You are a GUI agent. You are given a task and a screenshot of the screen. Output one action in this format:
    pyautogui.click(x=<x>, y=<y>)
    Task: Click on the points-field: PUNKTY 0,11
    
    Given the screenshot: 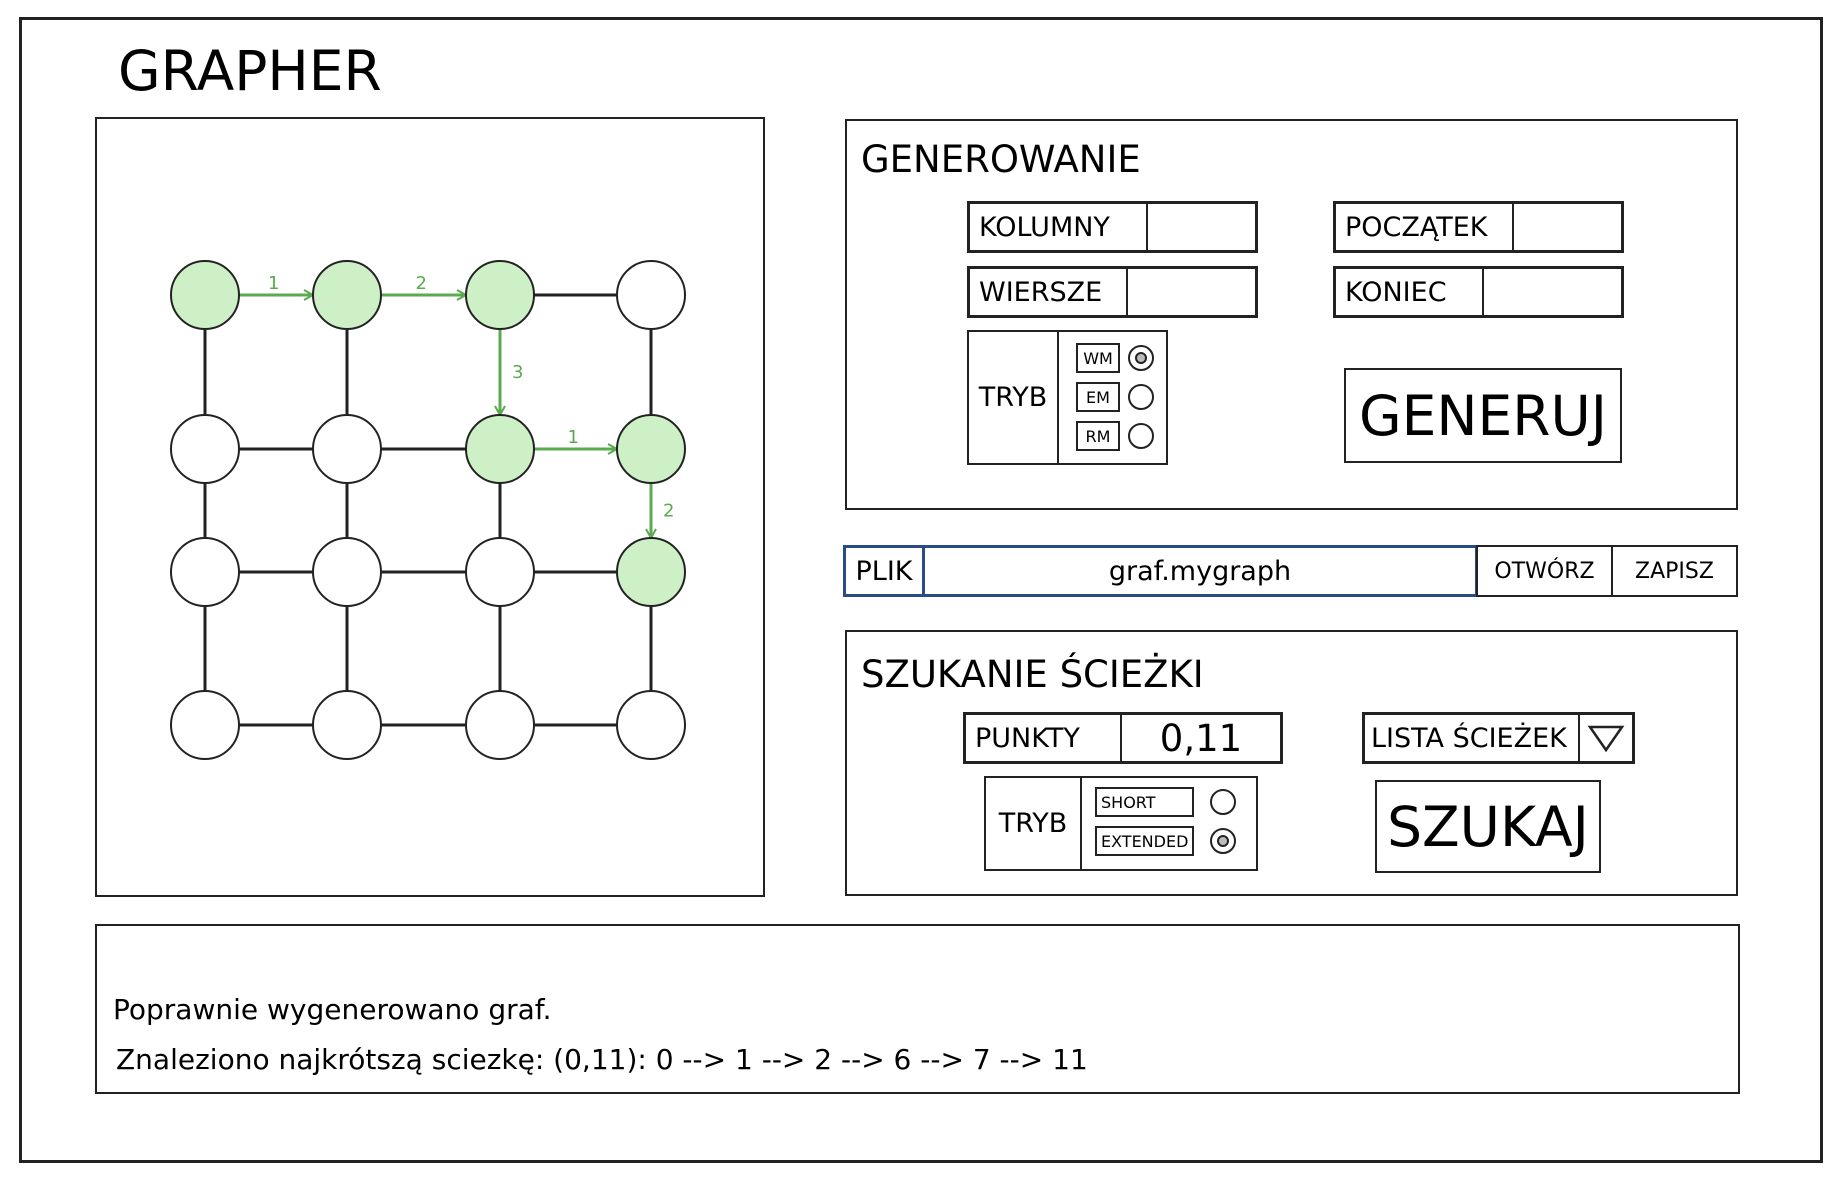 What is the action you would take?
    pyautogui.click(x=1123, y=738)
    